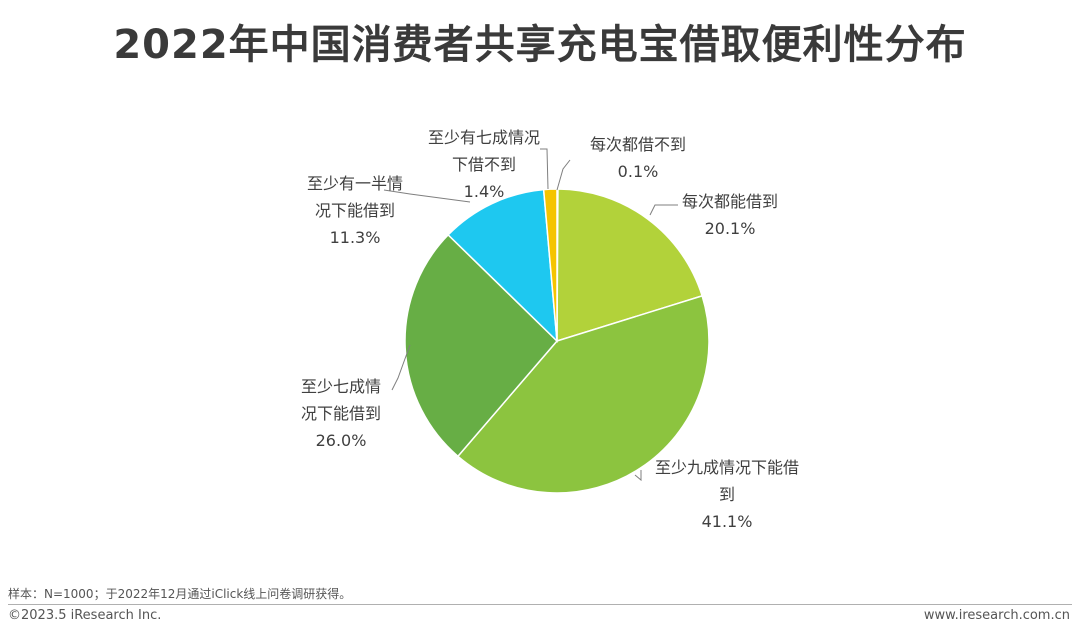 The height and width of the screenshot is (637, 1080). Describe the element at coordinates (355, 237) in the screenshot. I see `slice-value-label: 11.3%` at that location.